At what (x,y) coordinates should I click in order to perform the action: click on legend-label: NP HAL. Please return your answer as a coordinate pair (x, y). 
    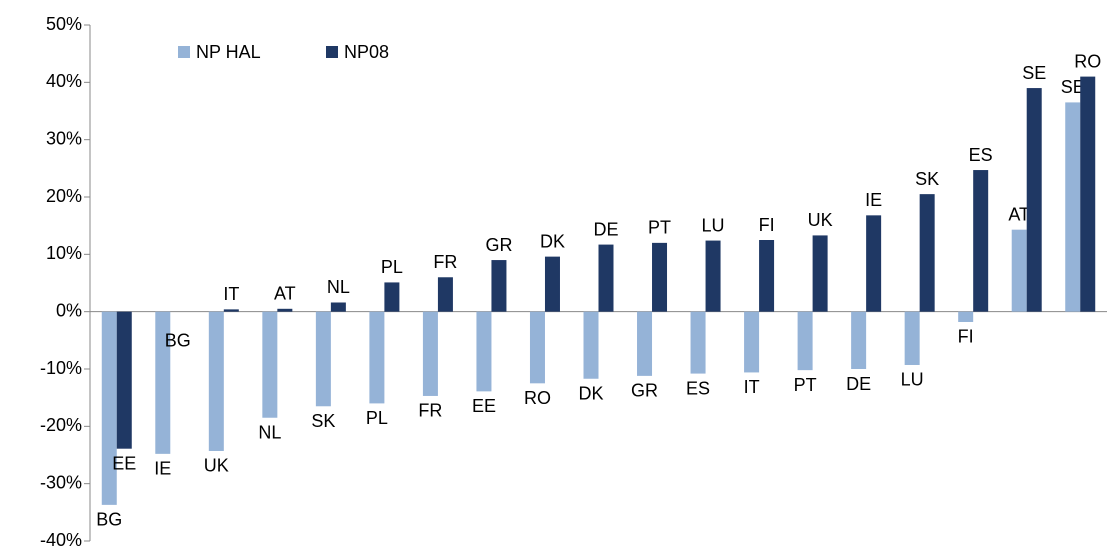
    Looking at the image, I should click on (228, 52).